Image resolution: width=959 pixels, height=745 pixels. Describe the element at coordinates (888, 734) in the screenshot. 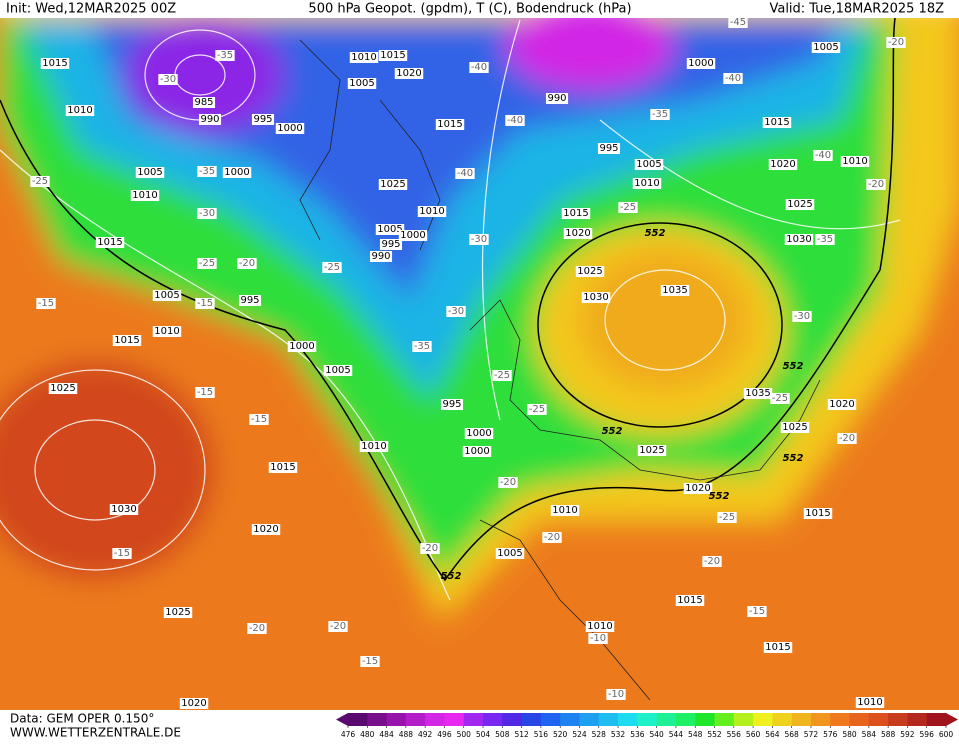

I see `colorbar-tick-label: 588` at that location.